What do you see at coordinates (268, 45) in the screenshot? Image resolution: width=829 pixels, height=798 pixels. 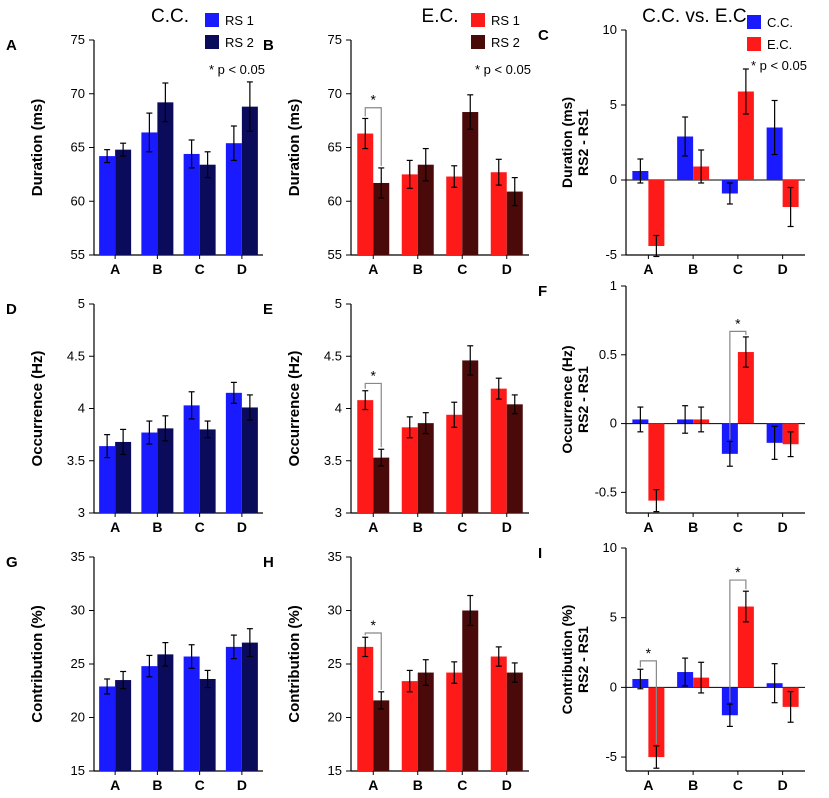 I see `panel-label-b: B` at bounding box center [268, 45].